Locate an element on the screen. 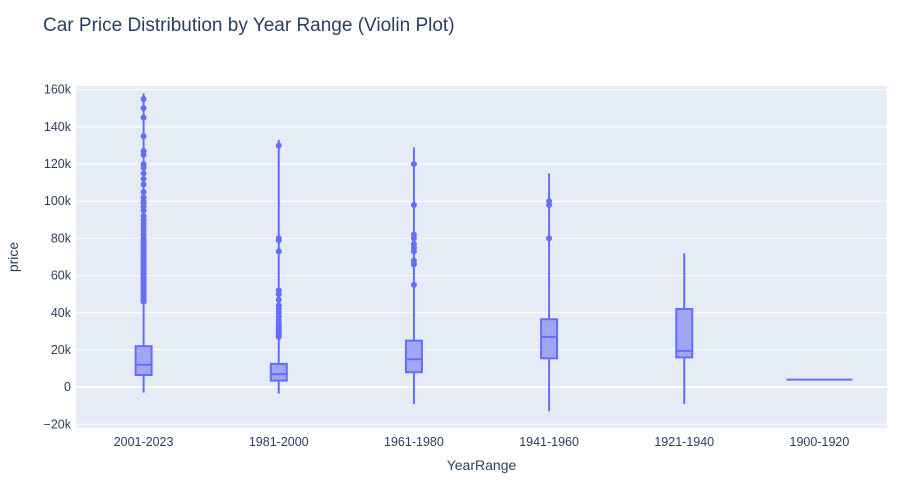 Image resolution: width=918 pixels, height=482 pixels. violin-1941-1960 is located at coordinates (549, 292).